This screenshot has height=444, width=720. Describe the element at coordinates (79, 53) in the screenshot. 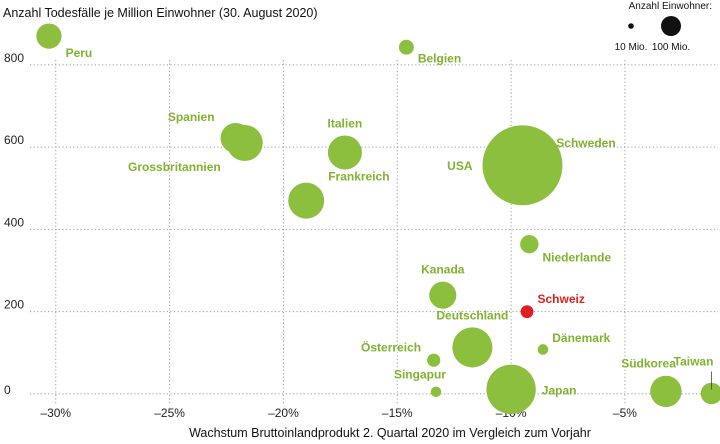

I see `point-label-peru: Peru` at that location.